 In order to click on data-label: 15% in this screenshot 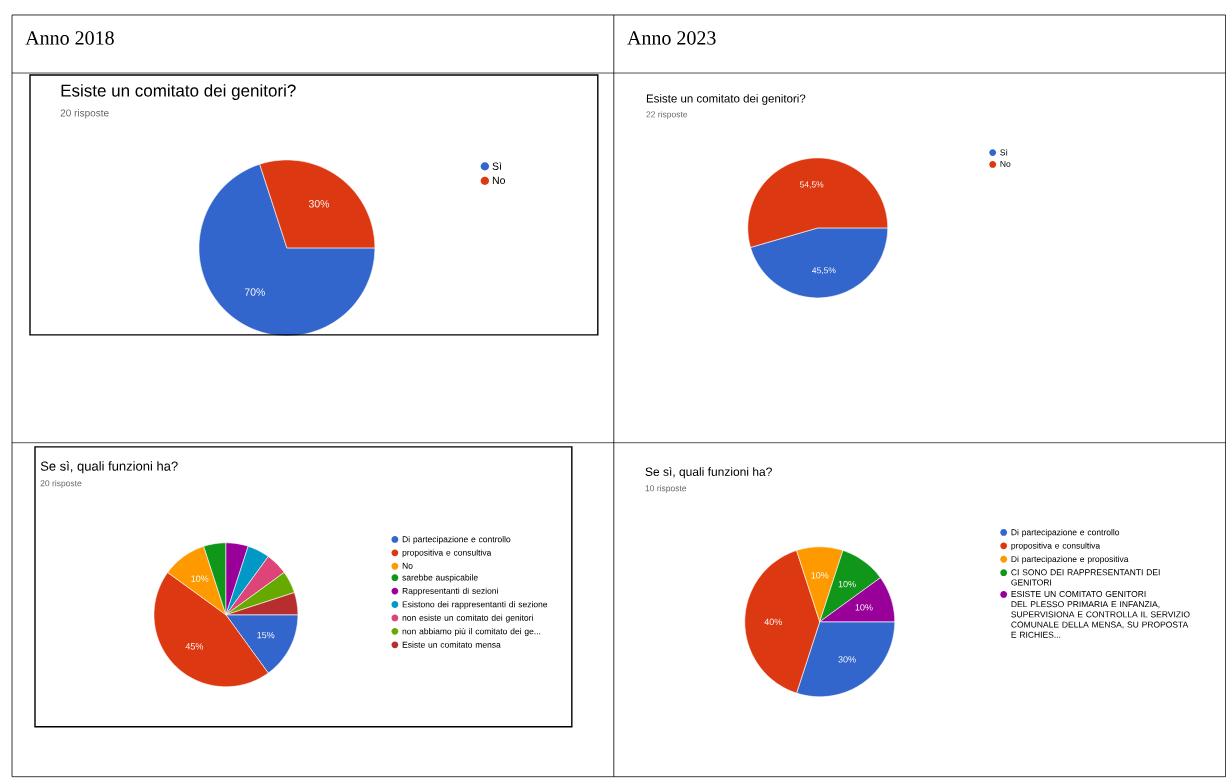, I will do `click(266, 635)`.